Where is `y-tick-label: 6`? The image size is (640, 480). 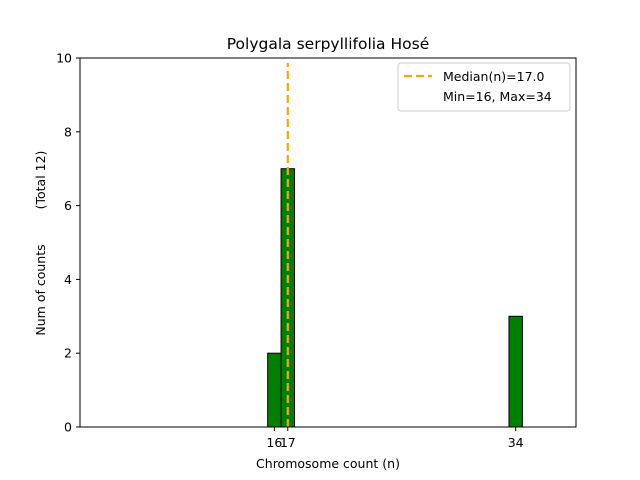 y-tick-label: 6 is located at coordinates (68, 205).